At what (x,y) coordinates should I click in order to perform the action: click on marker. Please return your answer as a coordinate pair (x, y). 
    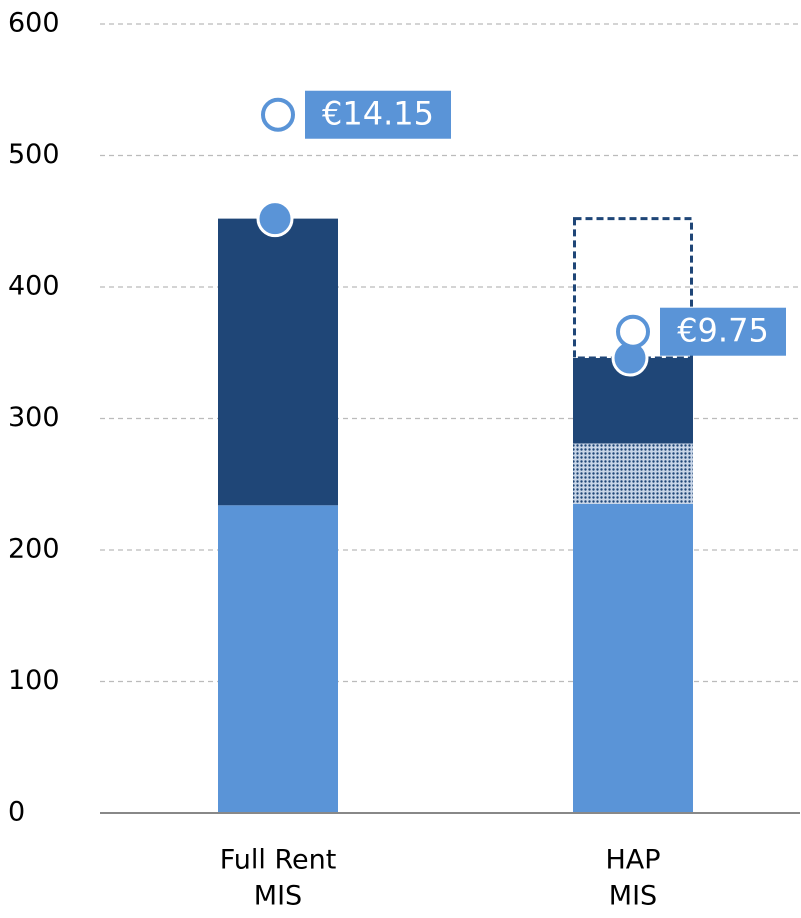
    Looking at the image, I should click on (275, 219).